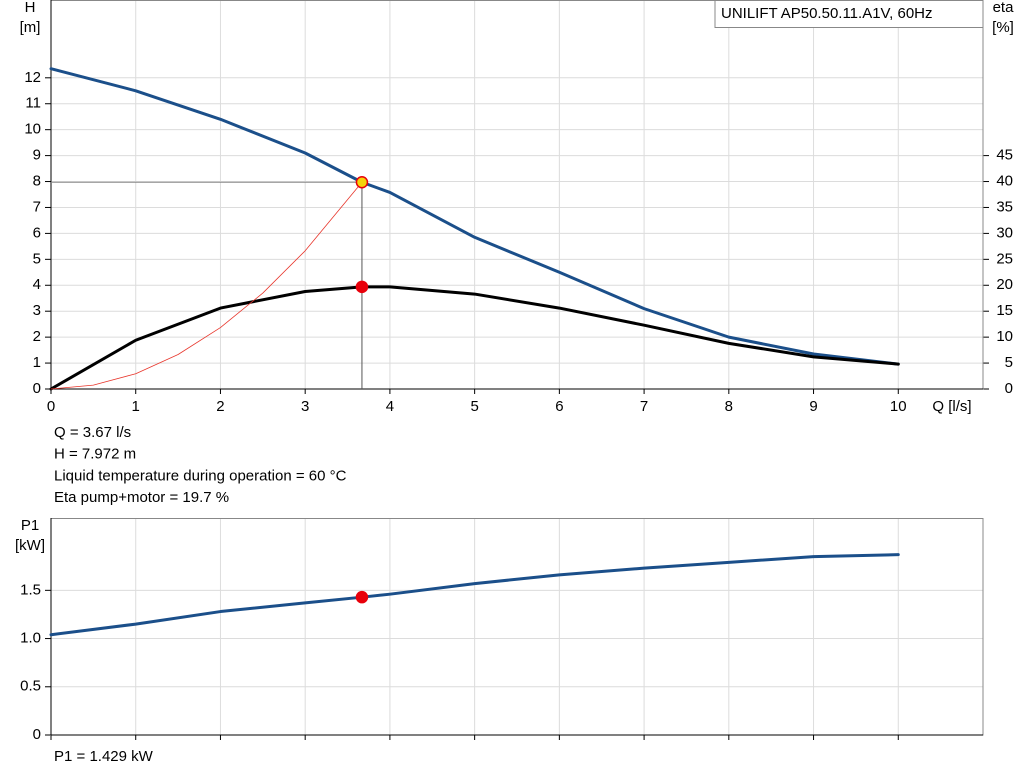 This screenshot has width=1024, height=781. What do you see at coordinates (813, 406) in the screenshot?
I see `x-tick-label: 9` at bounding box center [813, 406].